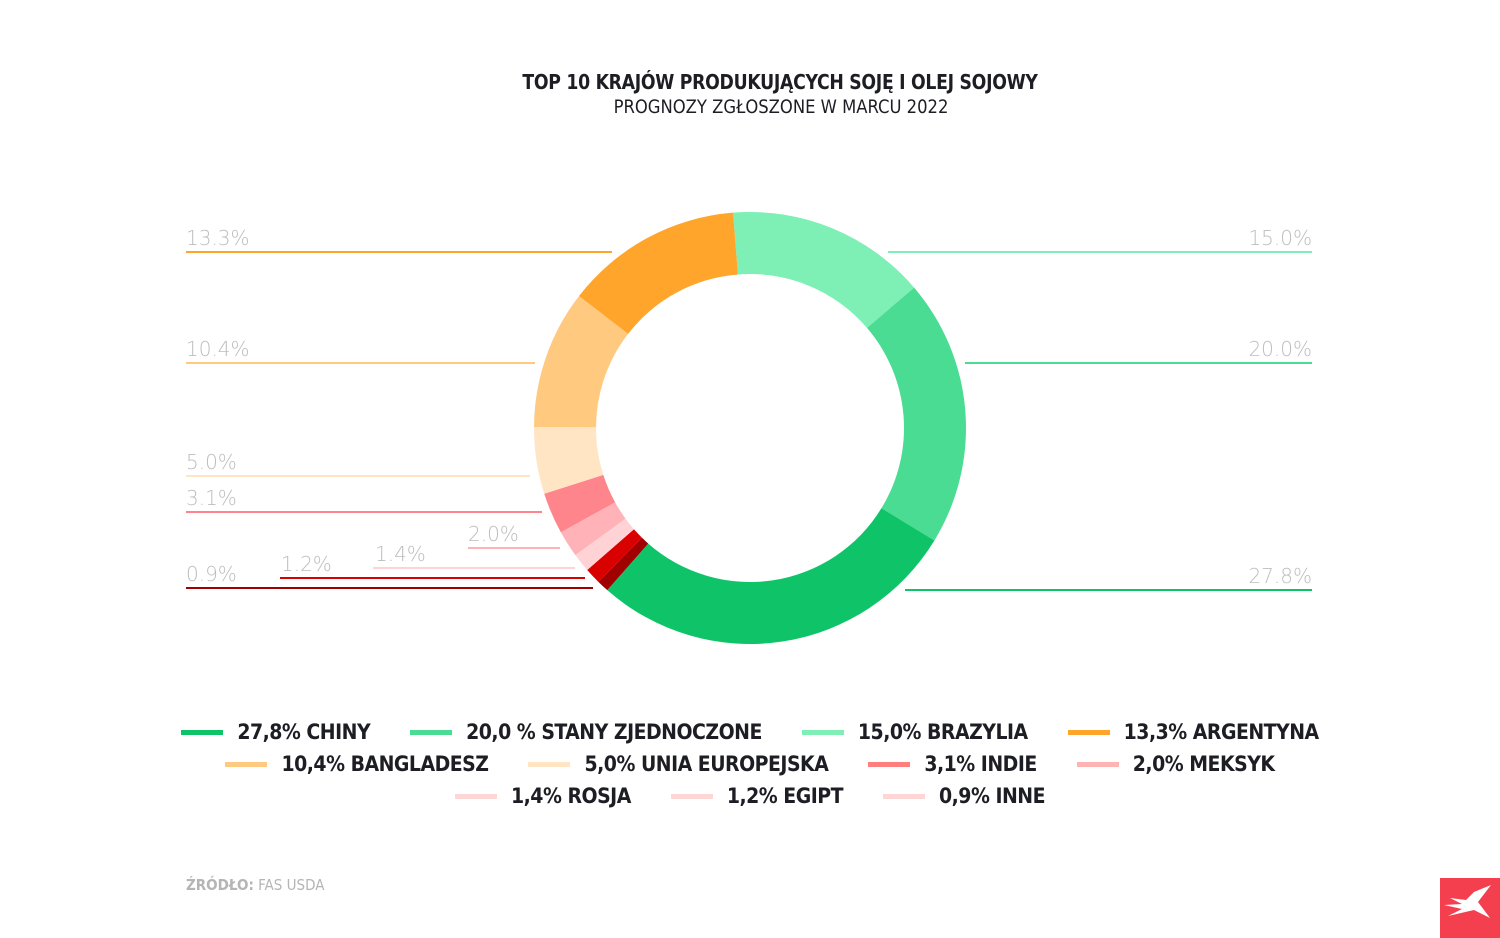 The width and height of the screenshot is (1500, 938). I want to click on legend-item: 2,0% MEKSYK, so click(1175, 764).